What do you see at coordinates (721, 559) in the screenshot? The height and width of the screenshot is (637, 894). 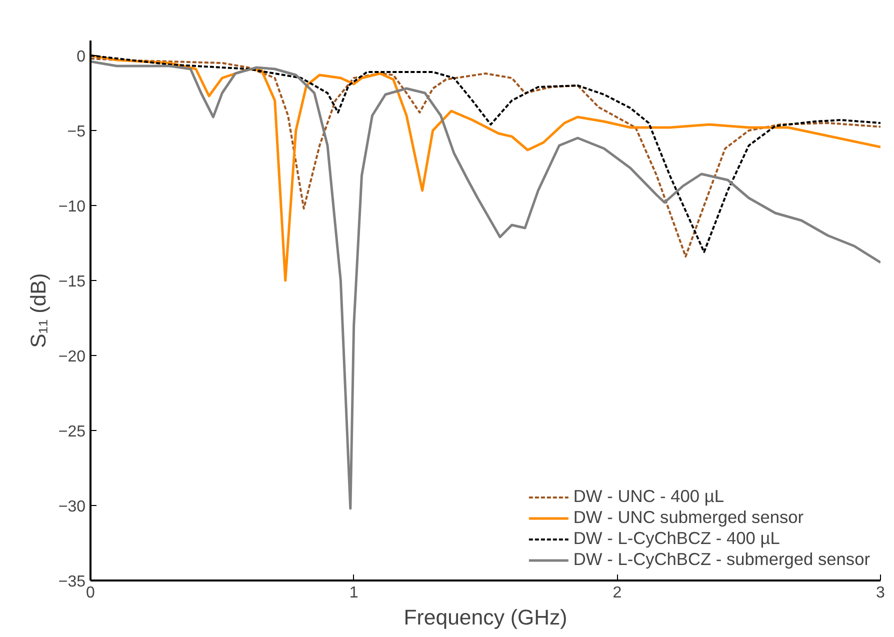 I see `legend-label: DW - L-CyChBCZ - submerged sensor` at bounding box center [721, 559].